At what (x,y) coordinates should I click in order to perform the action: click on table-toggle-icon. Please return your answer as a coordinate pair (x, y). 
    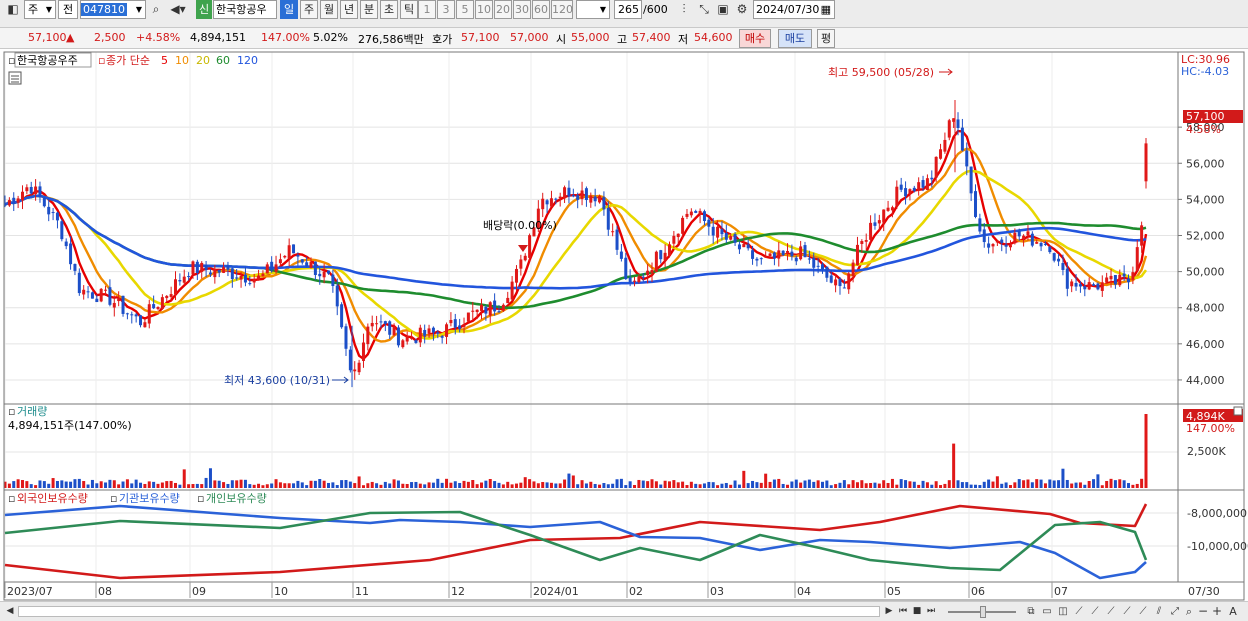
    Looking at the image, I should click on (15, 78).